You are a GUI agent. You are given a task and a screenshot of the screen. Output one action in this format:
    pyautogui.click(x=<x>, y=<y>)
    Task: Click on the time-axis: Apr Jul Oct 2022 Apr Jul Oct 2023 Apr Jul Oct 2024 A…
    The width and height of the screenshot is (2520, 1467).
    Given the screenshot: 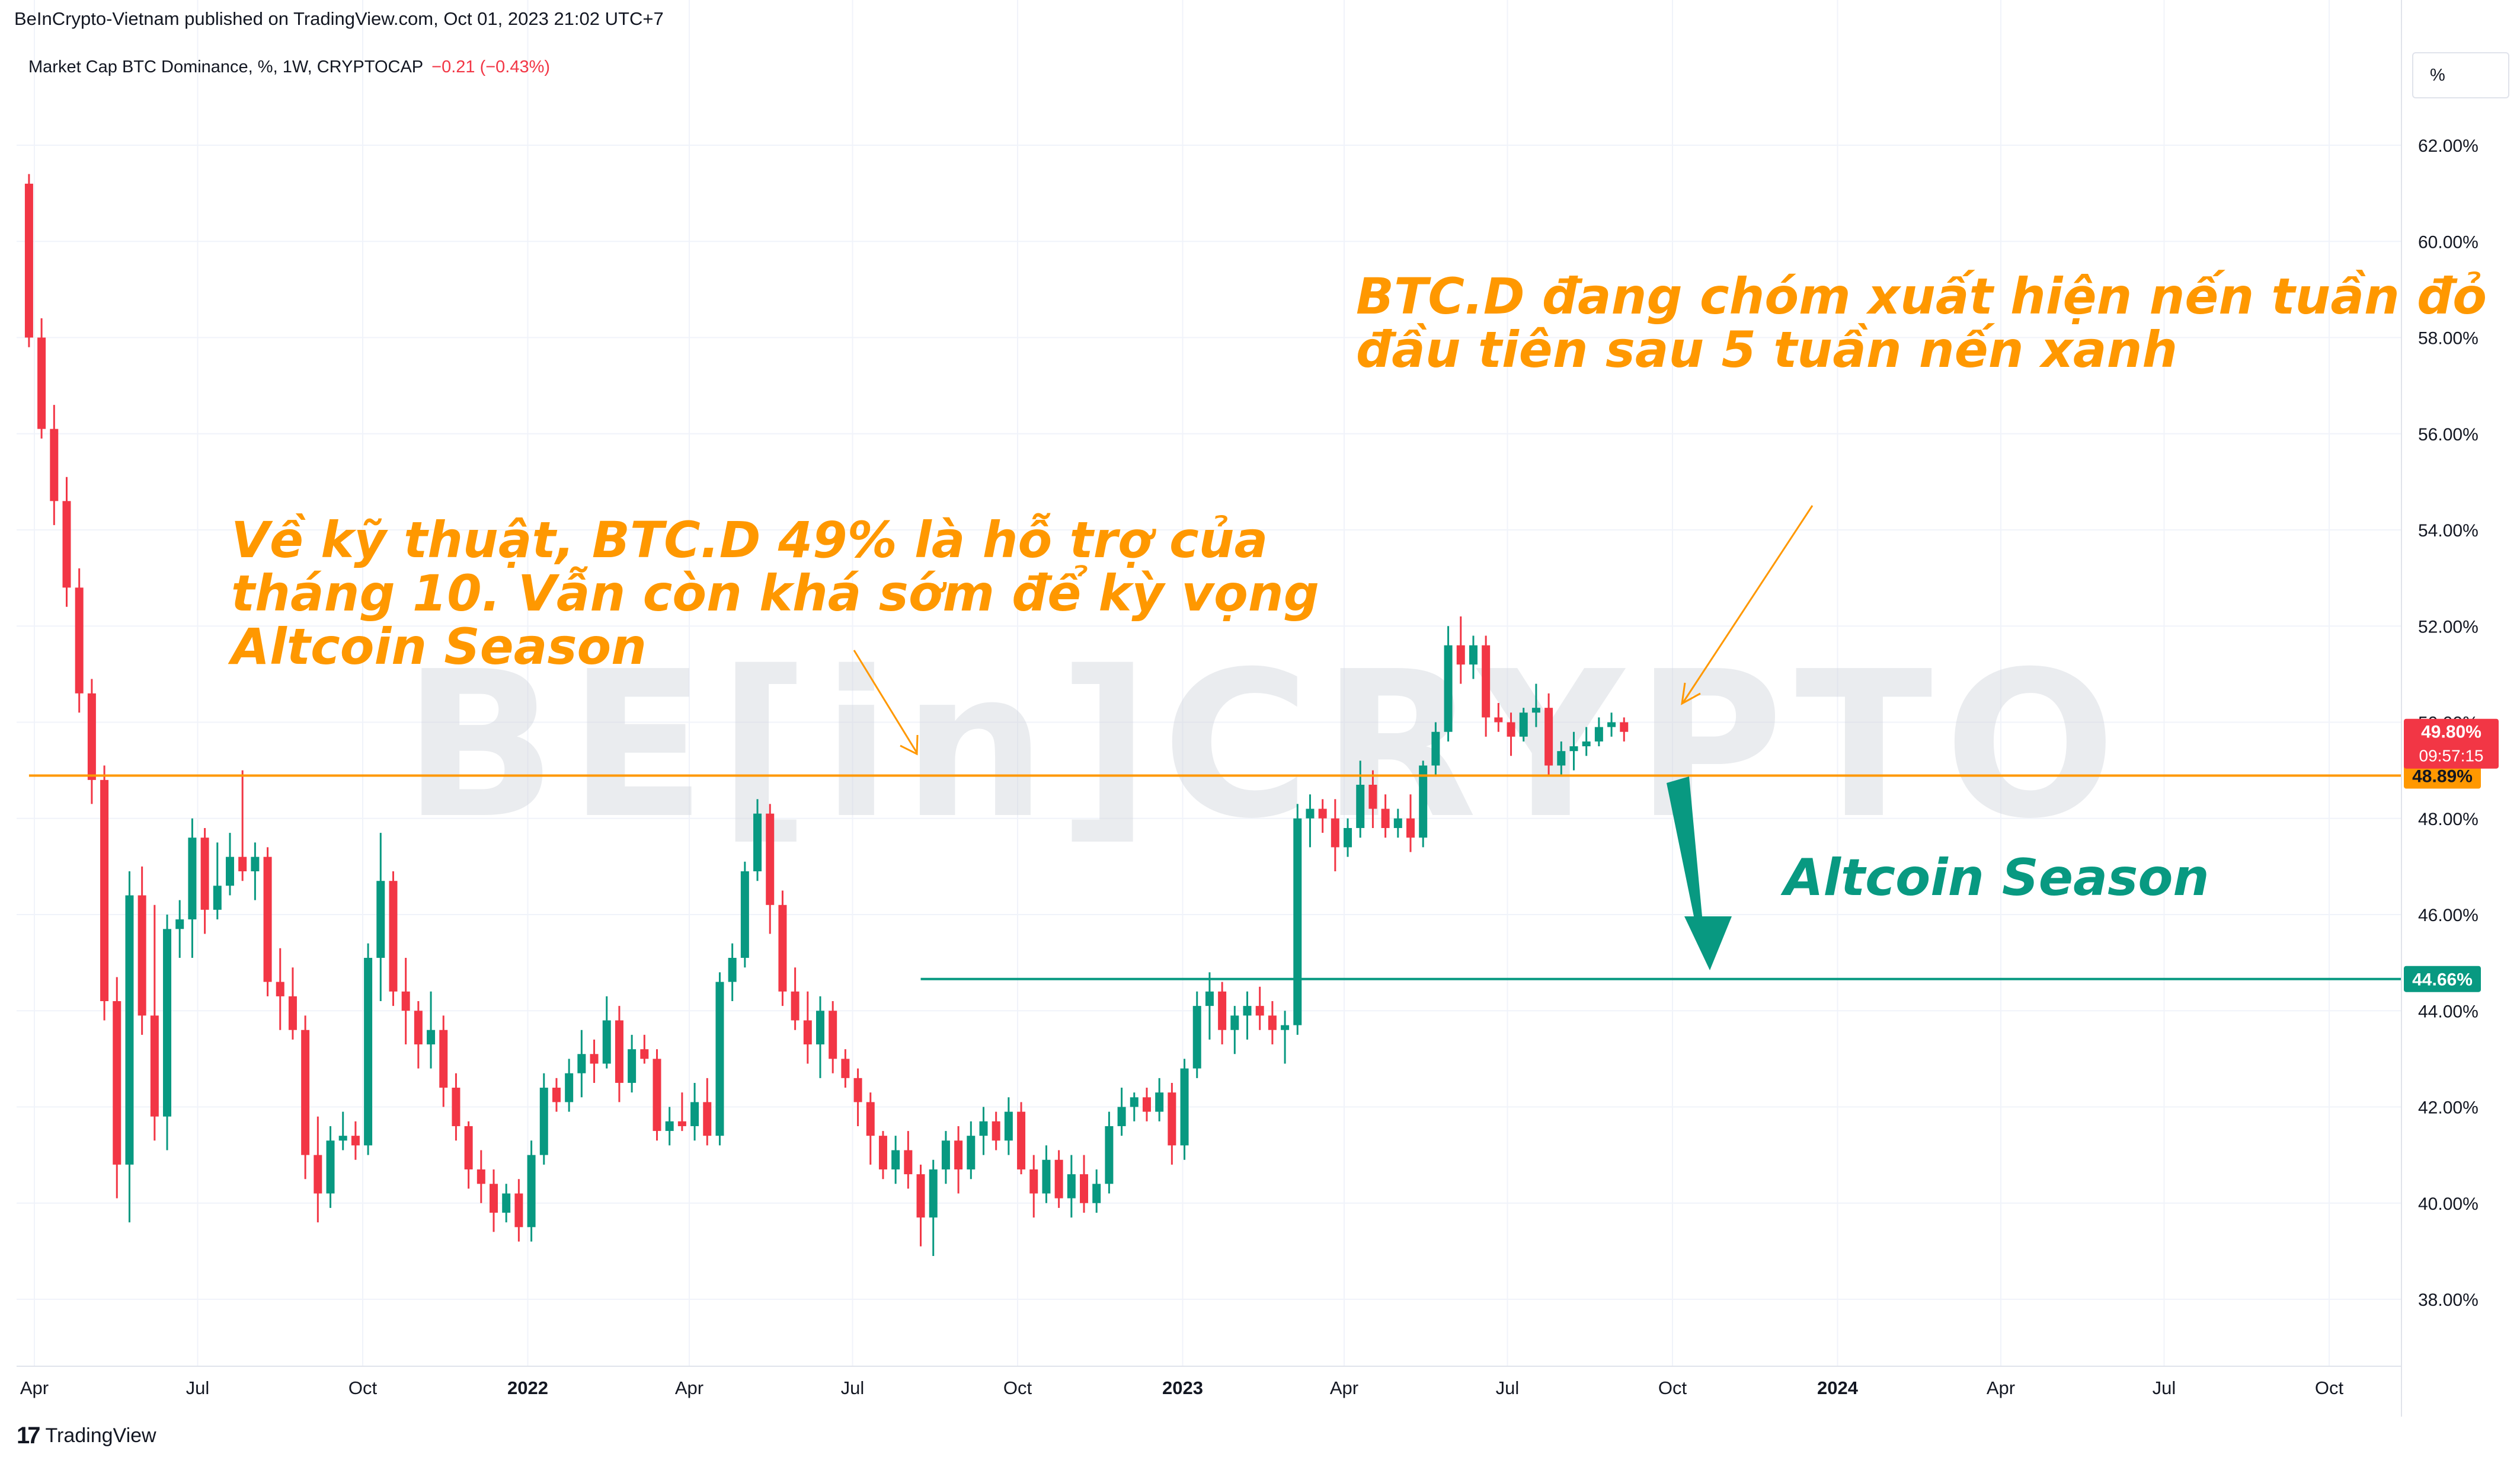 What is the action you would take?
    pyautogui.click(x=1209, y=1382)
    